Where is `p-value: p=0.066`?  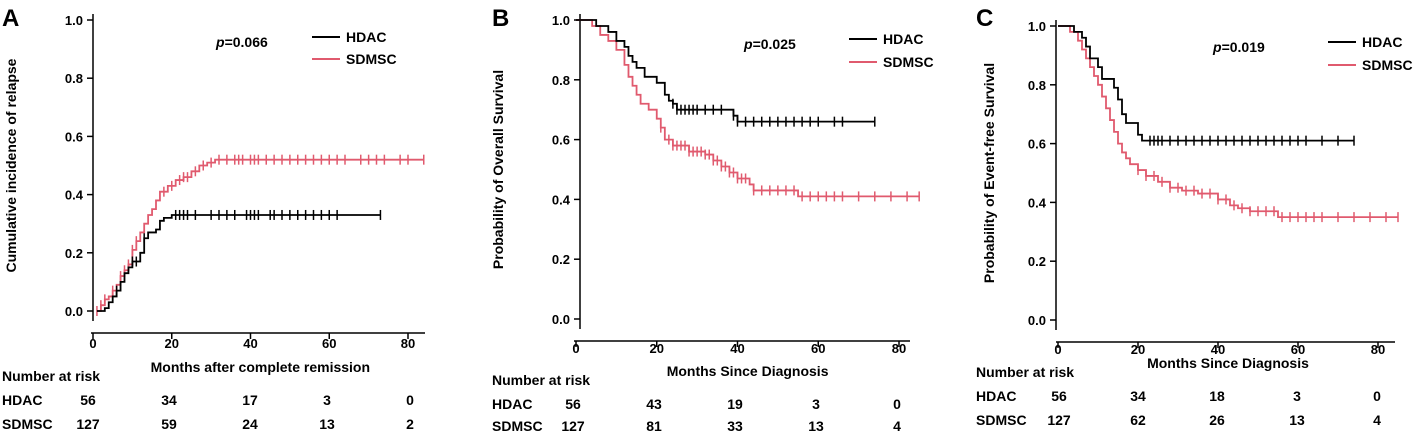 p-value: p=0.066 is located at coordinates (241, 42).